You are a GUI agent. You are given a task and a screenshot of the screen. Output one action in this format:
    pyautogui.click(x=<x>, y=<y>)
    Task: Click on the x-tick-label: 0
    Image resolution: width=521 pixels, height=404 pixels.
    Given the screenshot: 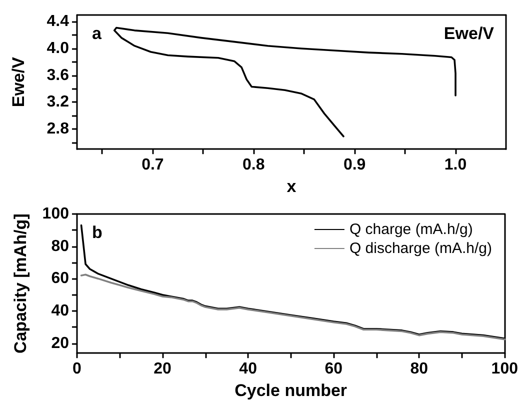 What is the action you would take?
    pyautogui.click(x=77, y=369)
    